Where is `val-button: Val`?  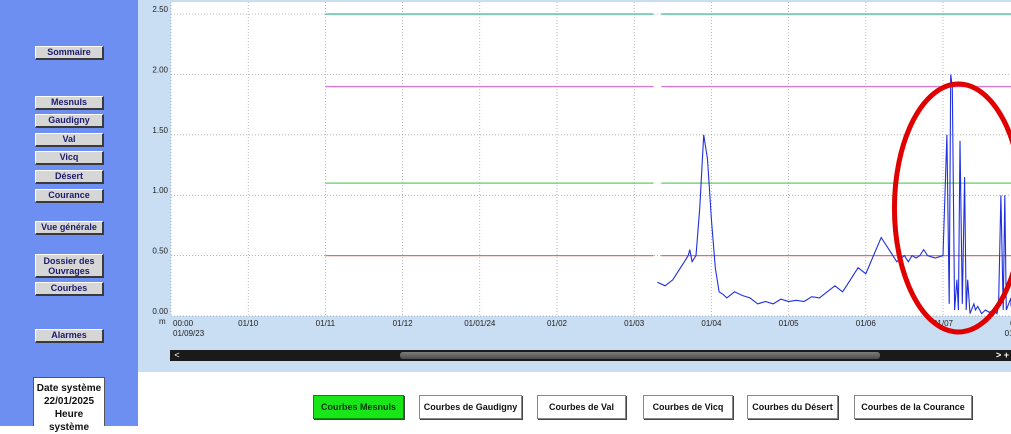
val-button: Val is located at coordinates (69, 140).